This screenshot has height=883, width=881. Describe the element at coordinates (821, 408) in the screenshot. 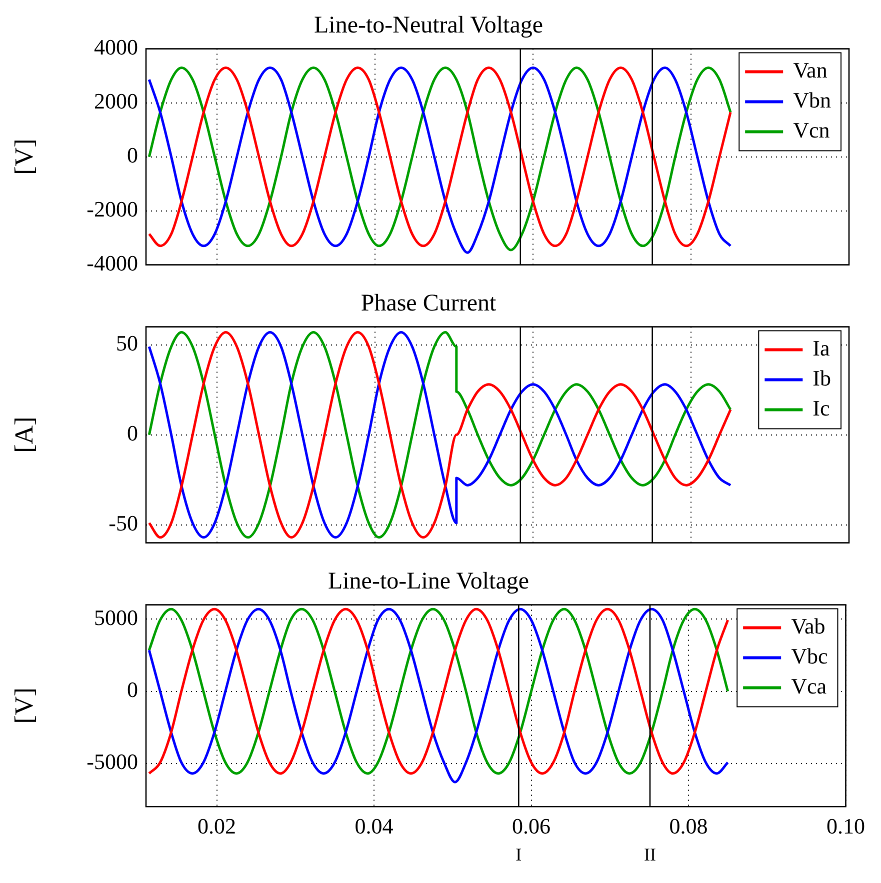

I see `legend-label: Ic` at that location.